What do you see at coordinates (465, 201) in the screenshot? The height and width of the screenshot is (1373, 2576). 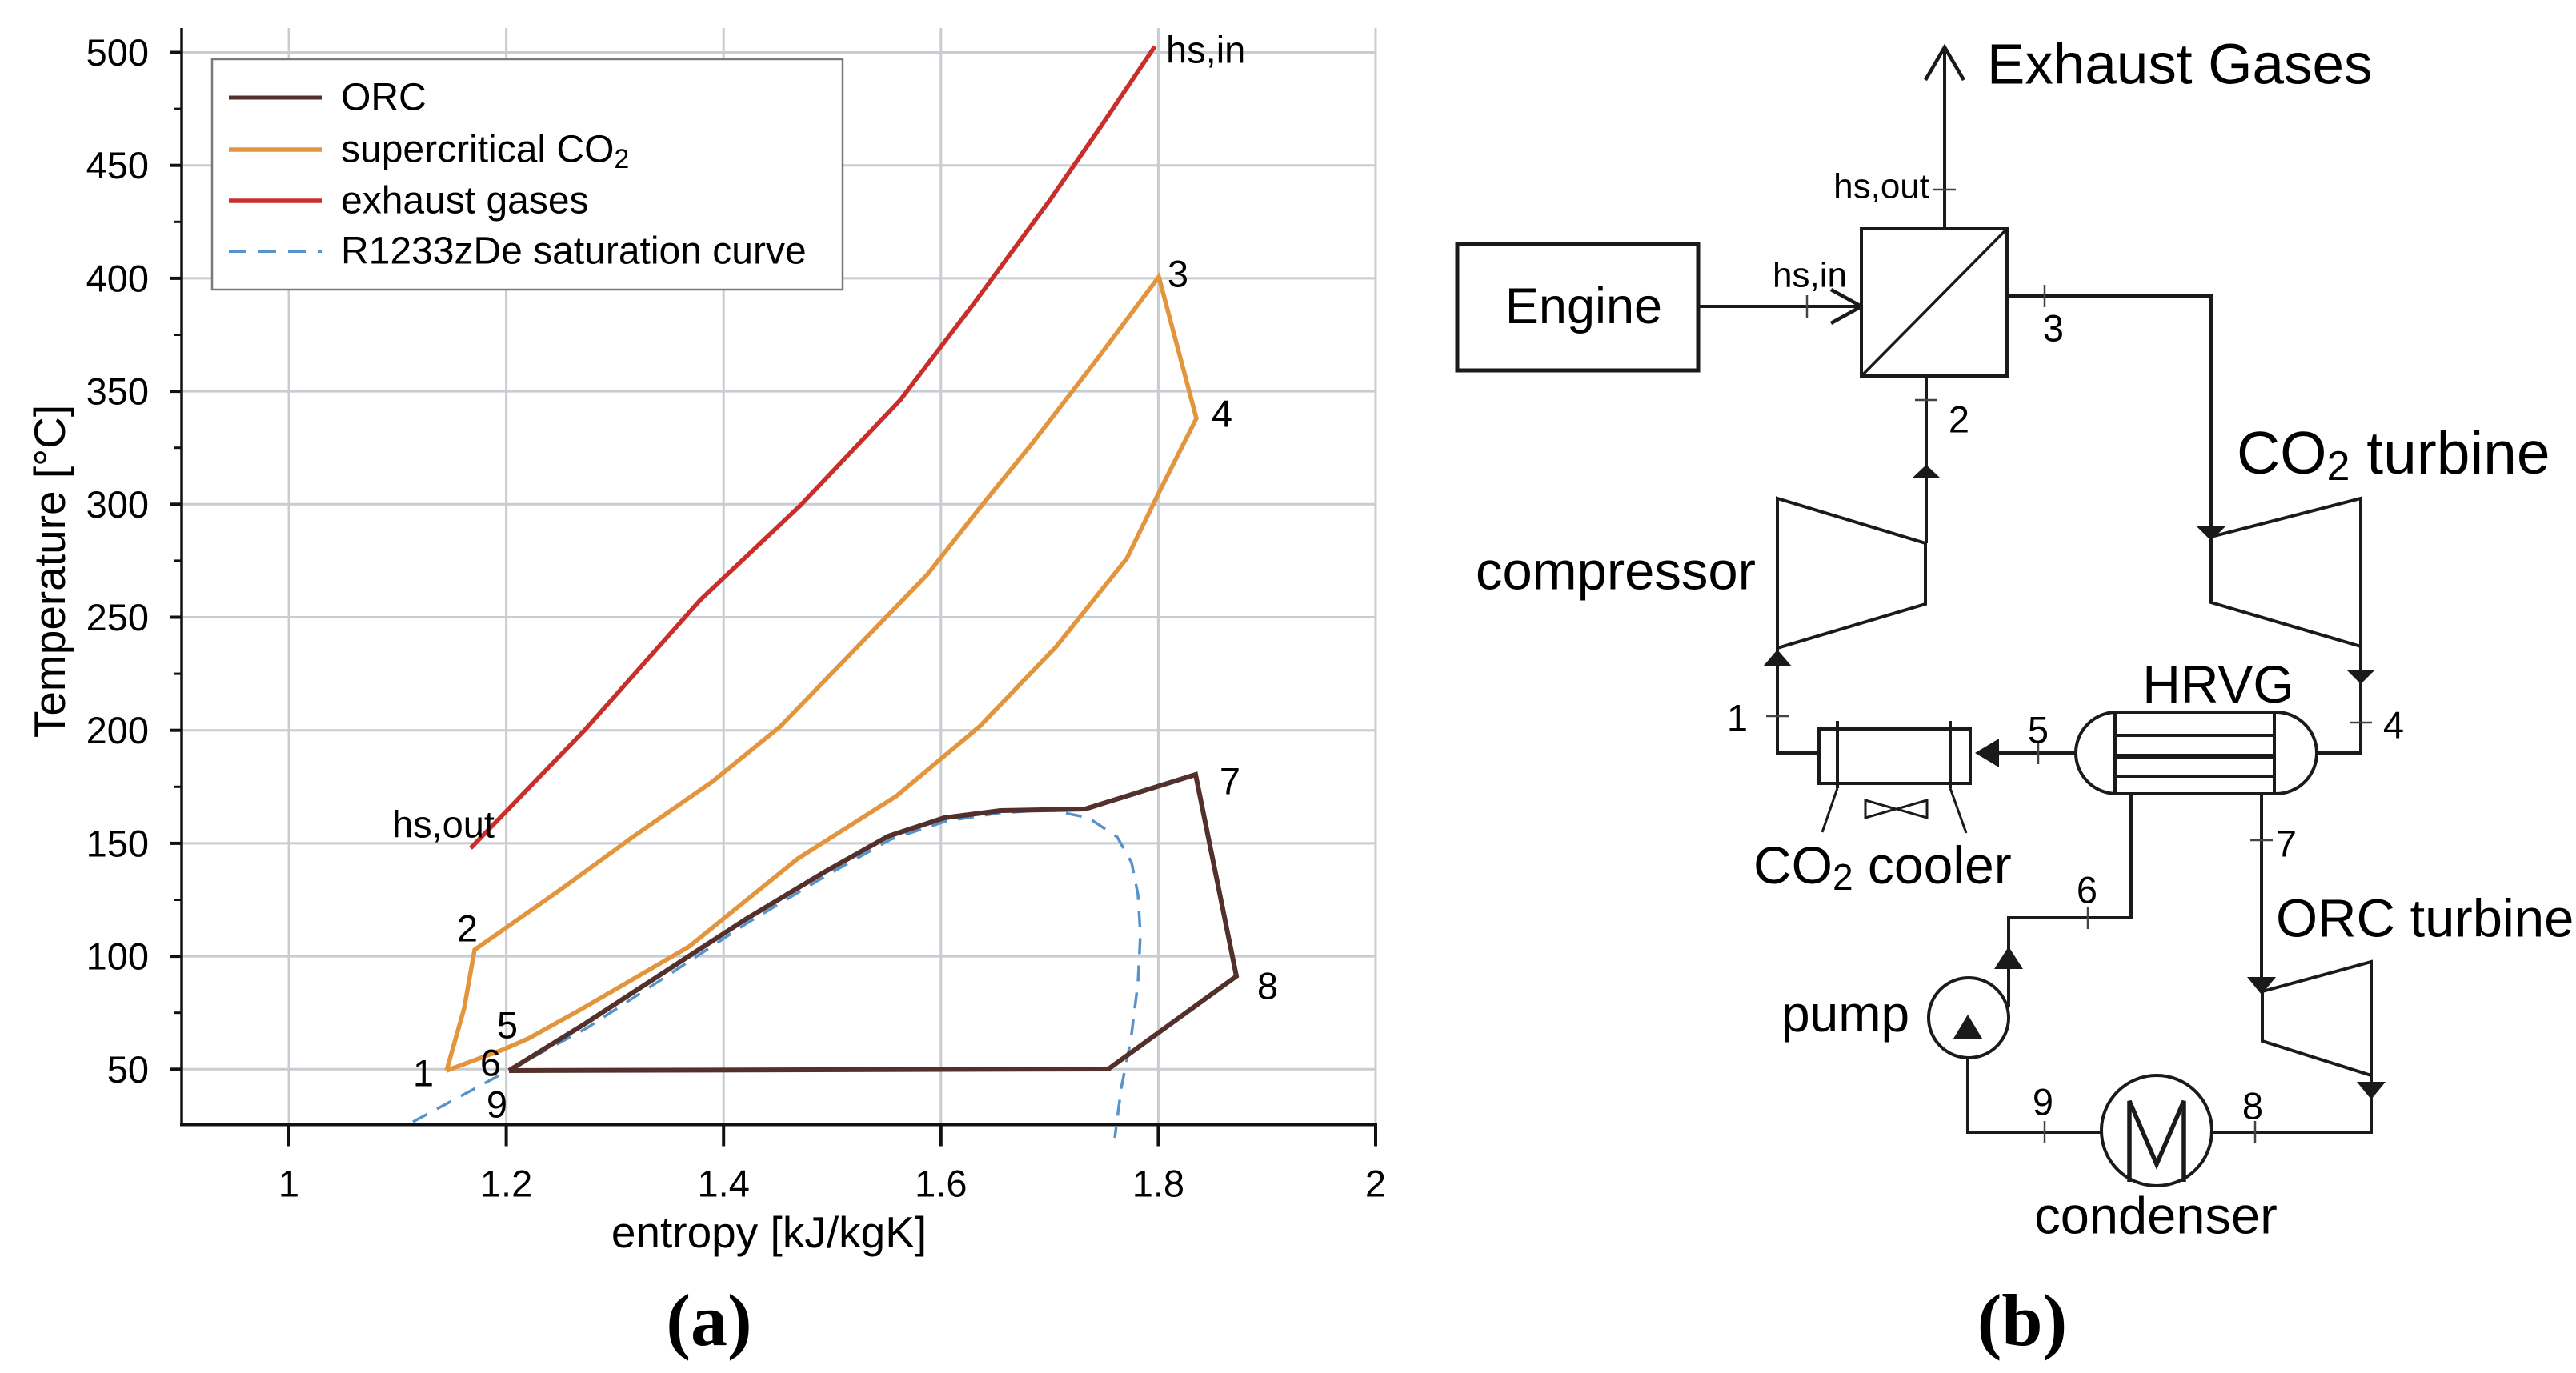 I see `svg-text: exhaust gases` at bounding box center [465, 201].